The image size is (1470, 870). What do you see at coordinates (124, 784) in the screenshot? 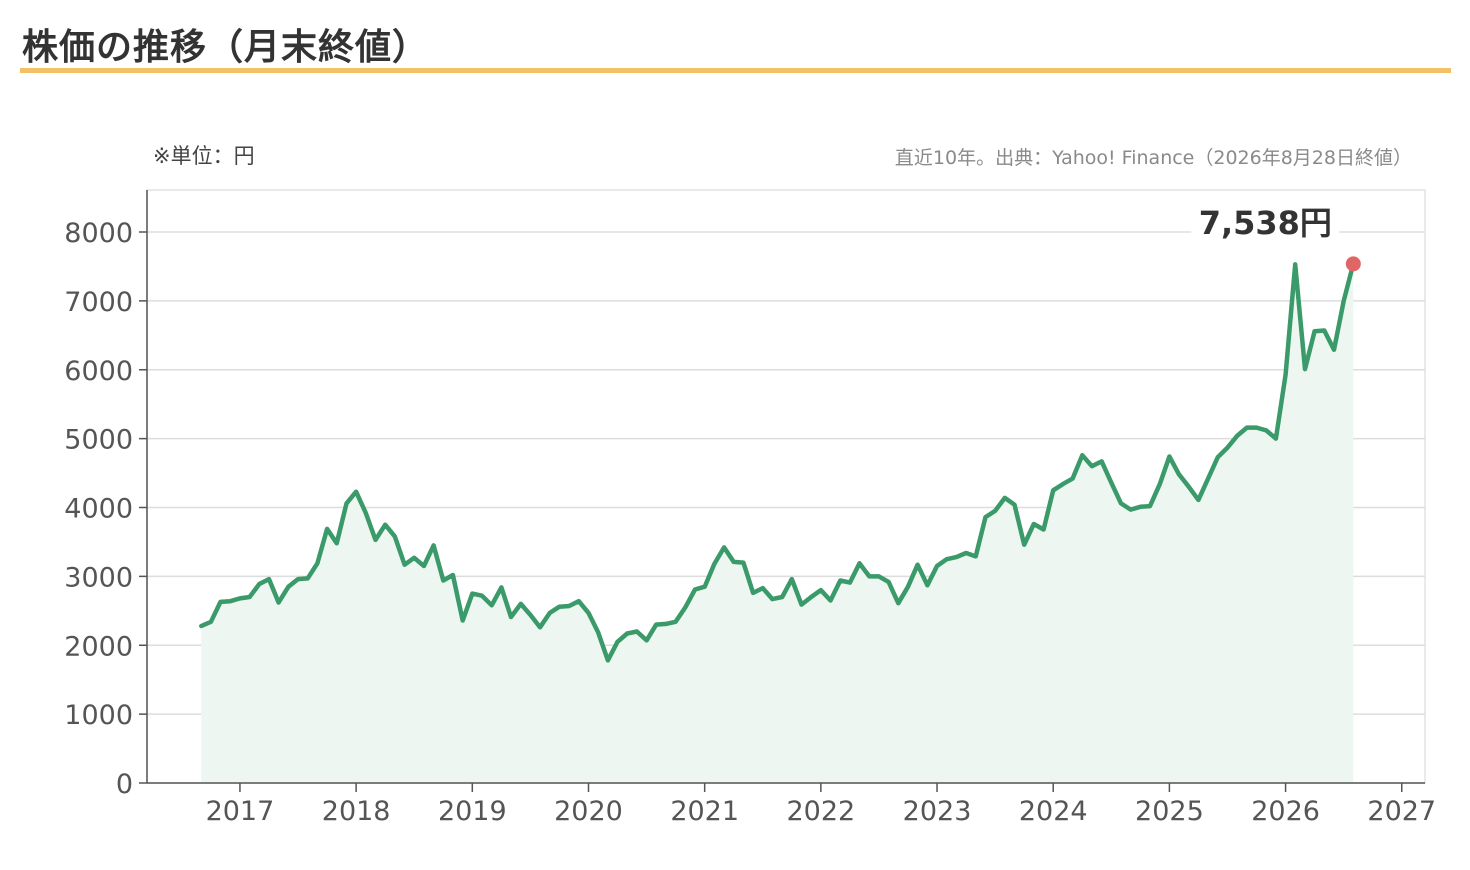
I see `y-tick-label: 0` at bounding box center [124, 784].